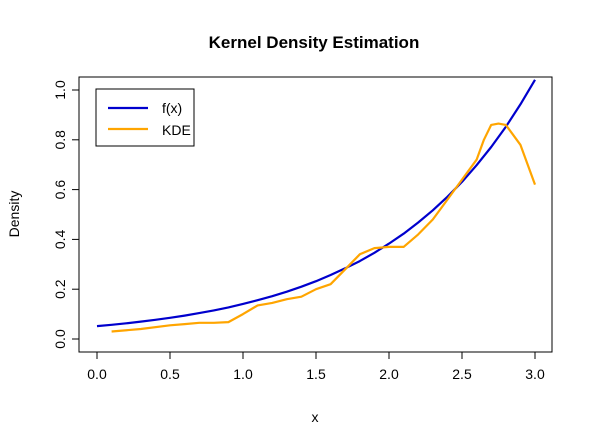  Describe the element at coordinates (170, 374) in the screenshot. I see `x-tick-label: 0.5` at that location.